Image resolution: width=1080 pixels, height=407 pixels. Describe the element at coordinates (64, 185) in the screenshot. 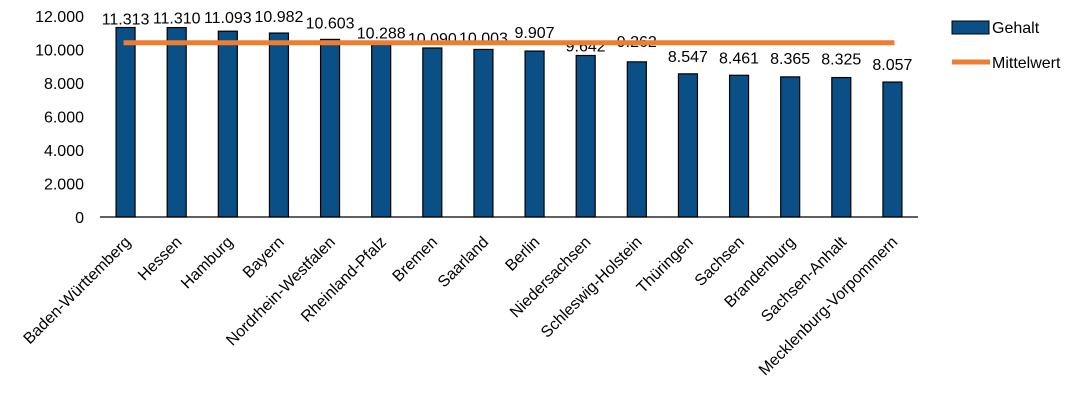

I see `y-tick-label: 2.000` at that location.